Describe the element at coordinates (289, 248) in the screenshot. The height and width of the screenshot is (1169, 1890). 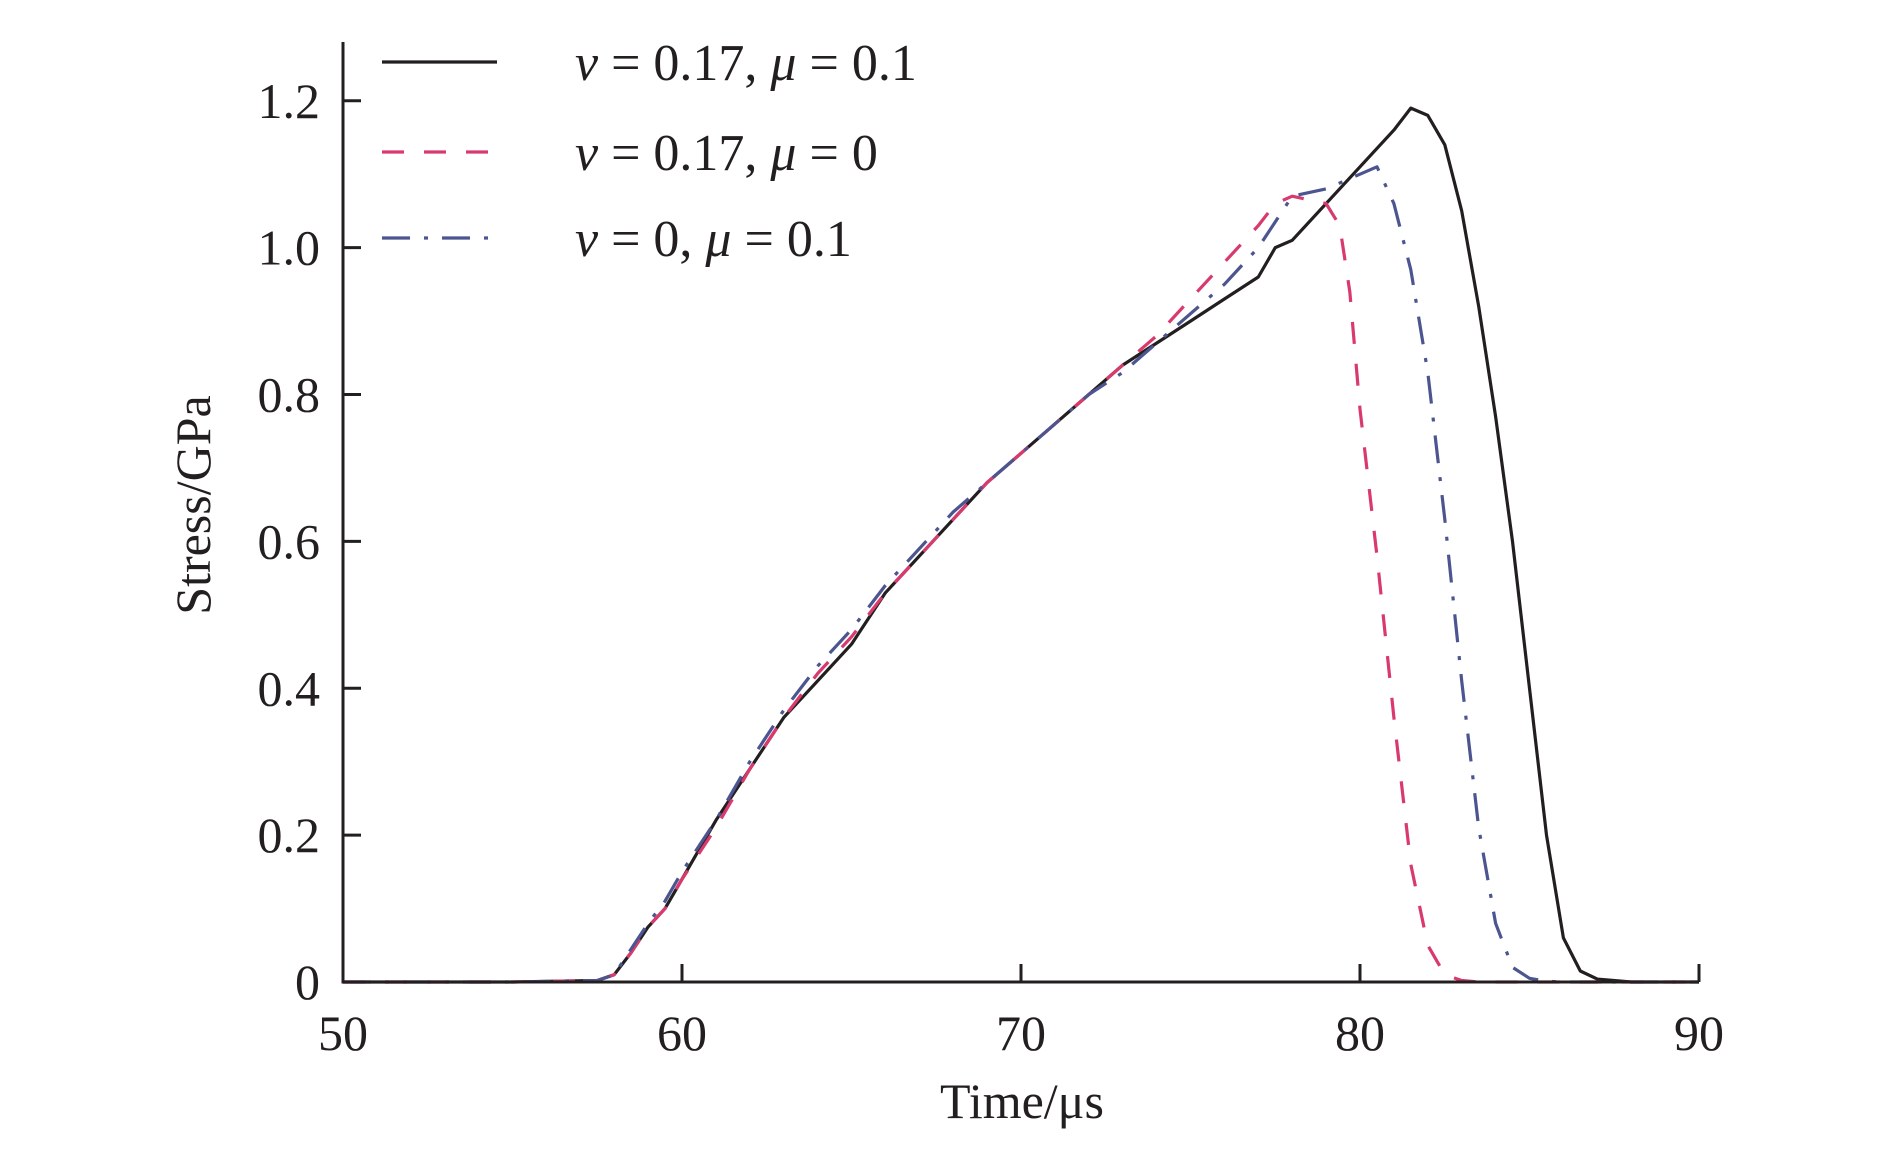
I see `y-tick-label: 1.0` at that location.